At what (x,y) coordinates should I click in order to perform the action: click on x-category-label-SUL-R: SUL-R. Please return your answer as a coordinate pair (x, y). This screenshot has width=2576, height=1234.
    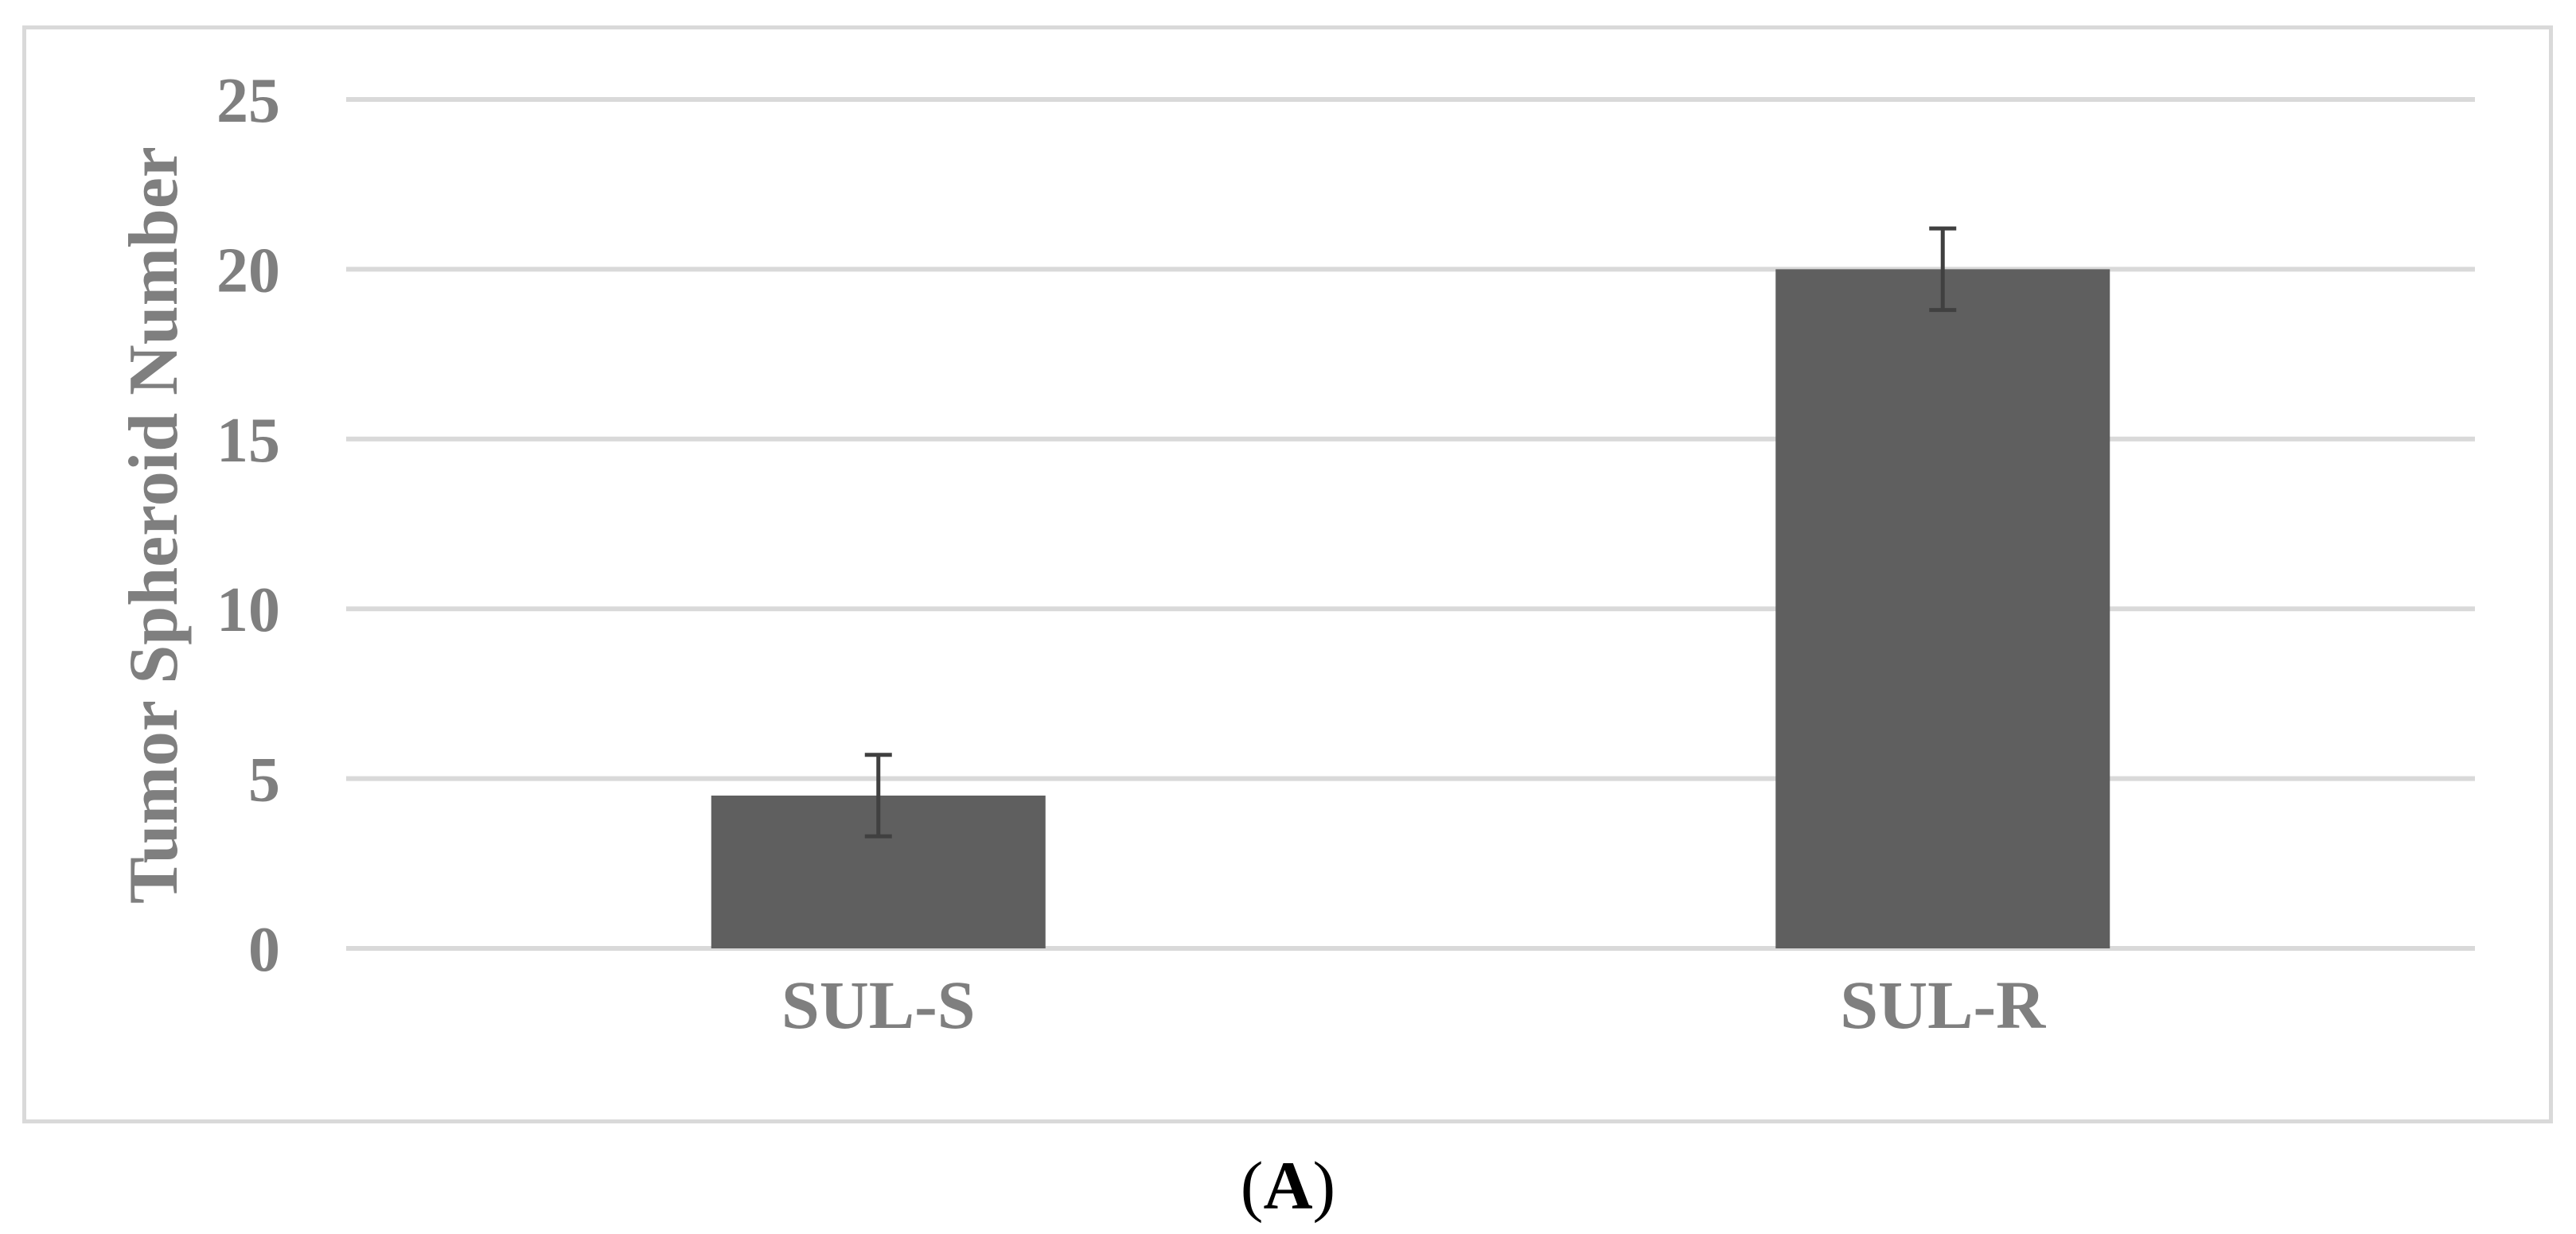
    Looking at the image, I should click on (1943, 1005).